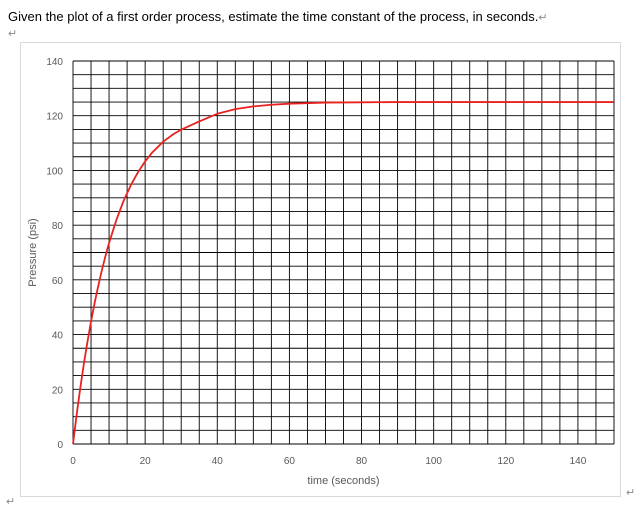 Image resolution: width=644 pixels, height=511 pixels. I want to click on y-tick-label: 60, so click(58, 281).